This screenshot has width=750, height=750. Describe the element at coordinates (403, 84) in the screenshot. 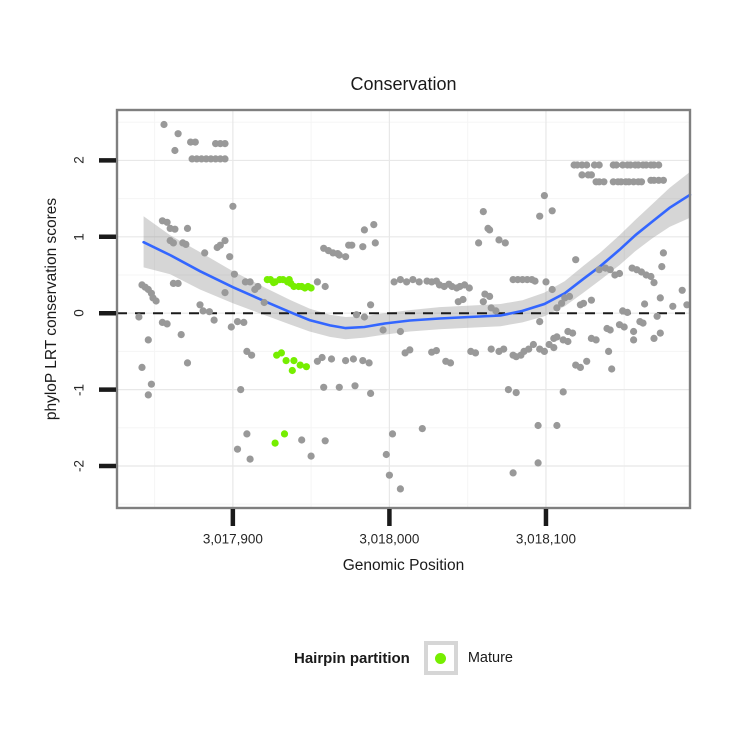

I see `chart-title: Conservation` at that location.